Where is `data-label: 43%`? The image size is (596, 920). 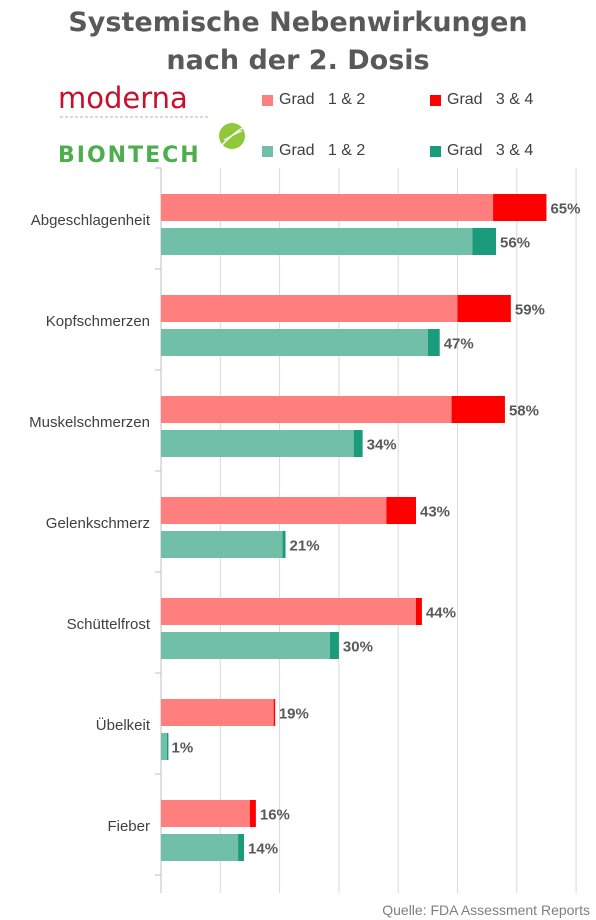 data-label: 43% is located at coordinates (435, 512).